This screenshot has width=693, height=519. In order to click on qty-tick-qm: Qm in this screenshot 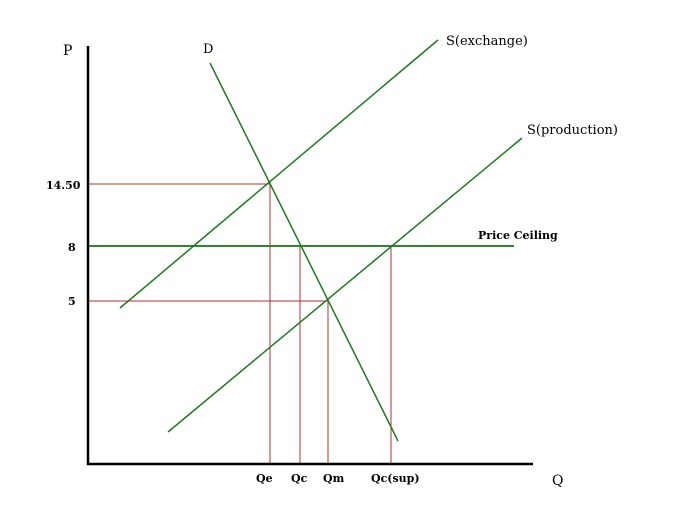, I will do `click(334, 478)`.